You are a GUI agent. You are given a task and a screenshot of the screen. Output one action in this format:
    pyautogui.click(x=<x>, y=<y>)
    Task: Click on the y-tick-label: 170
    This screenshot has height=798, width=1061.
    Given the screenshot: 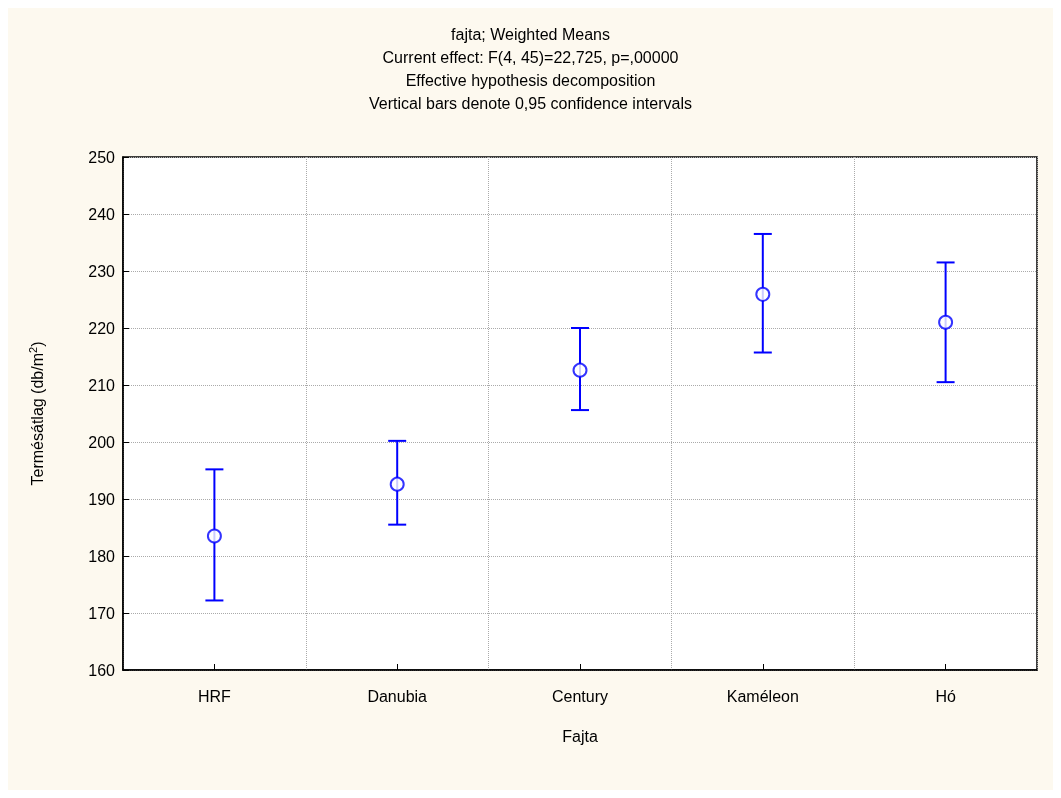 What is the action you would take?
    pyautogui.click(x=102, y=613)
    